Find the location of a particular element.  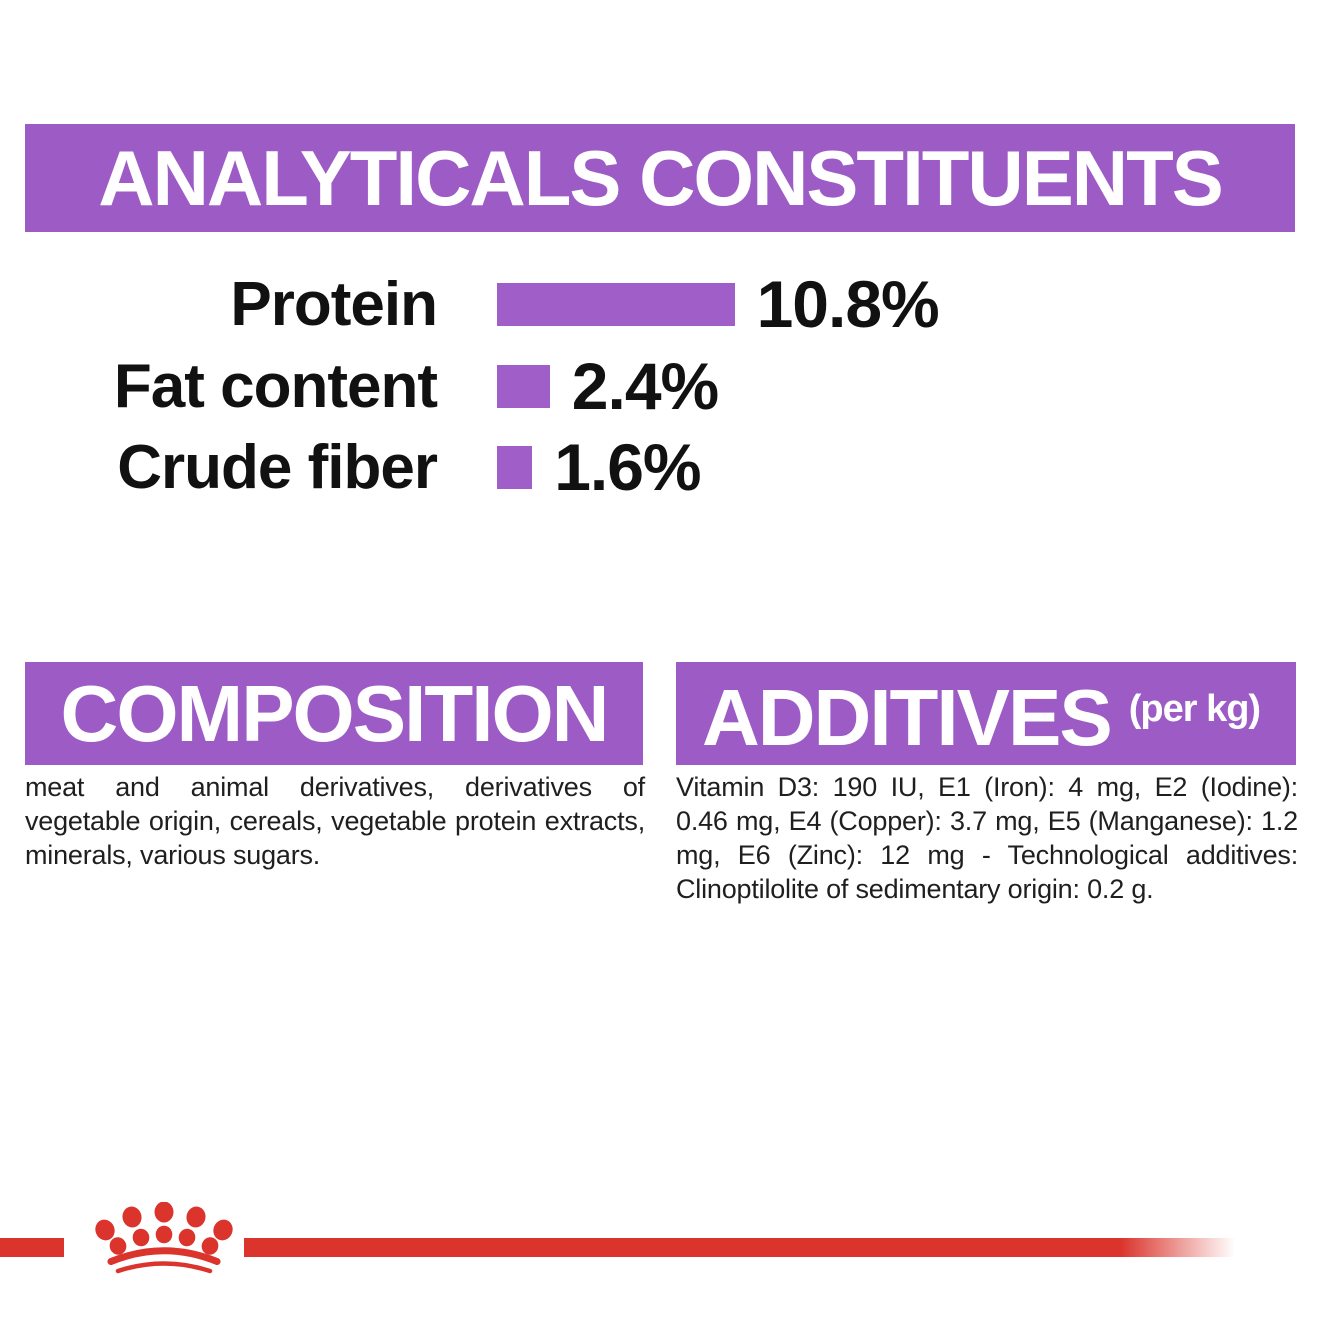

crude-fiber-bar is located at coordinates (515, 467).